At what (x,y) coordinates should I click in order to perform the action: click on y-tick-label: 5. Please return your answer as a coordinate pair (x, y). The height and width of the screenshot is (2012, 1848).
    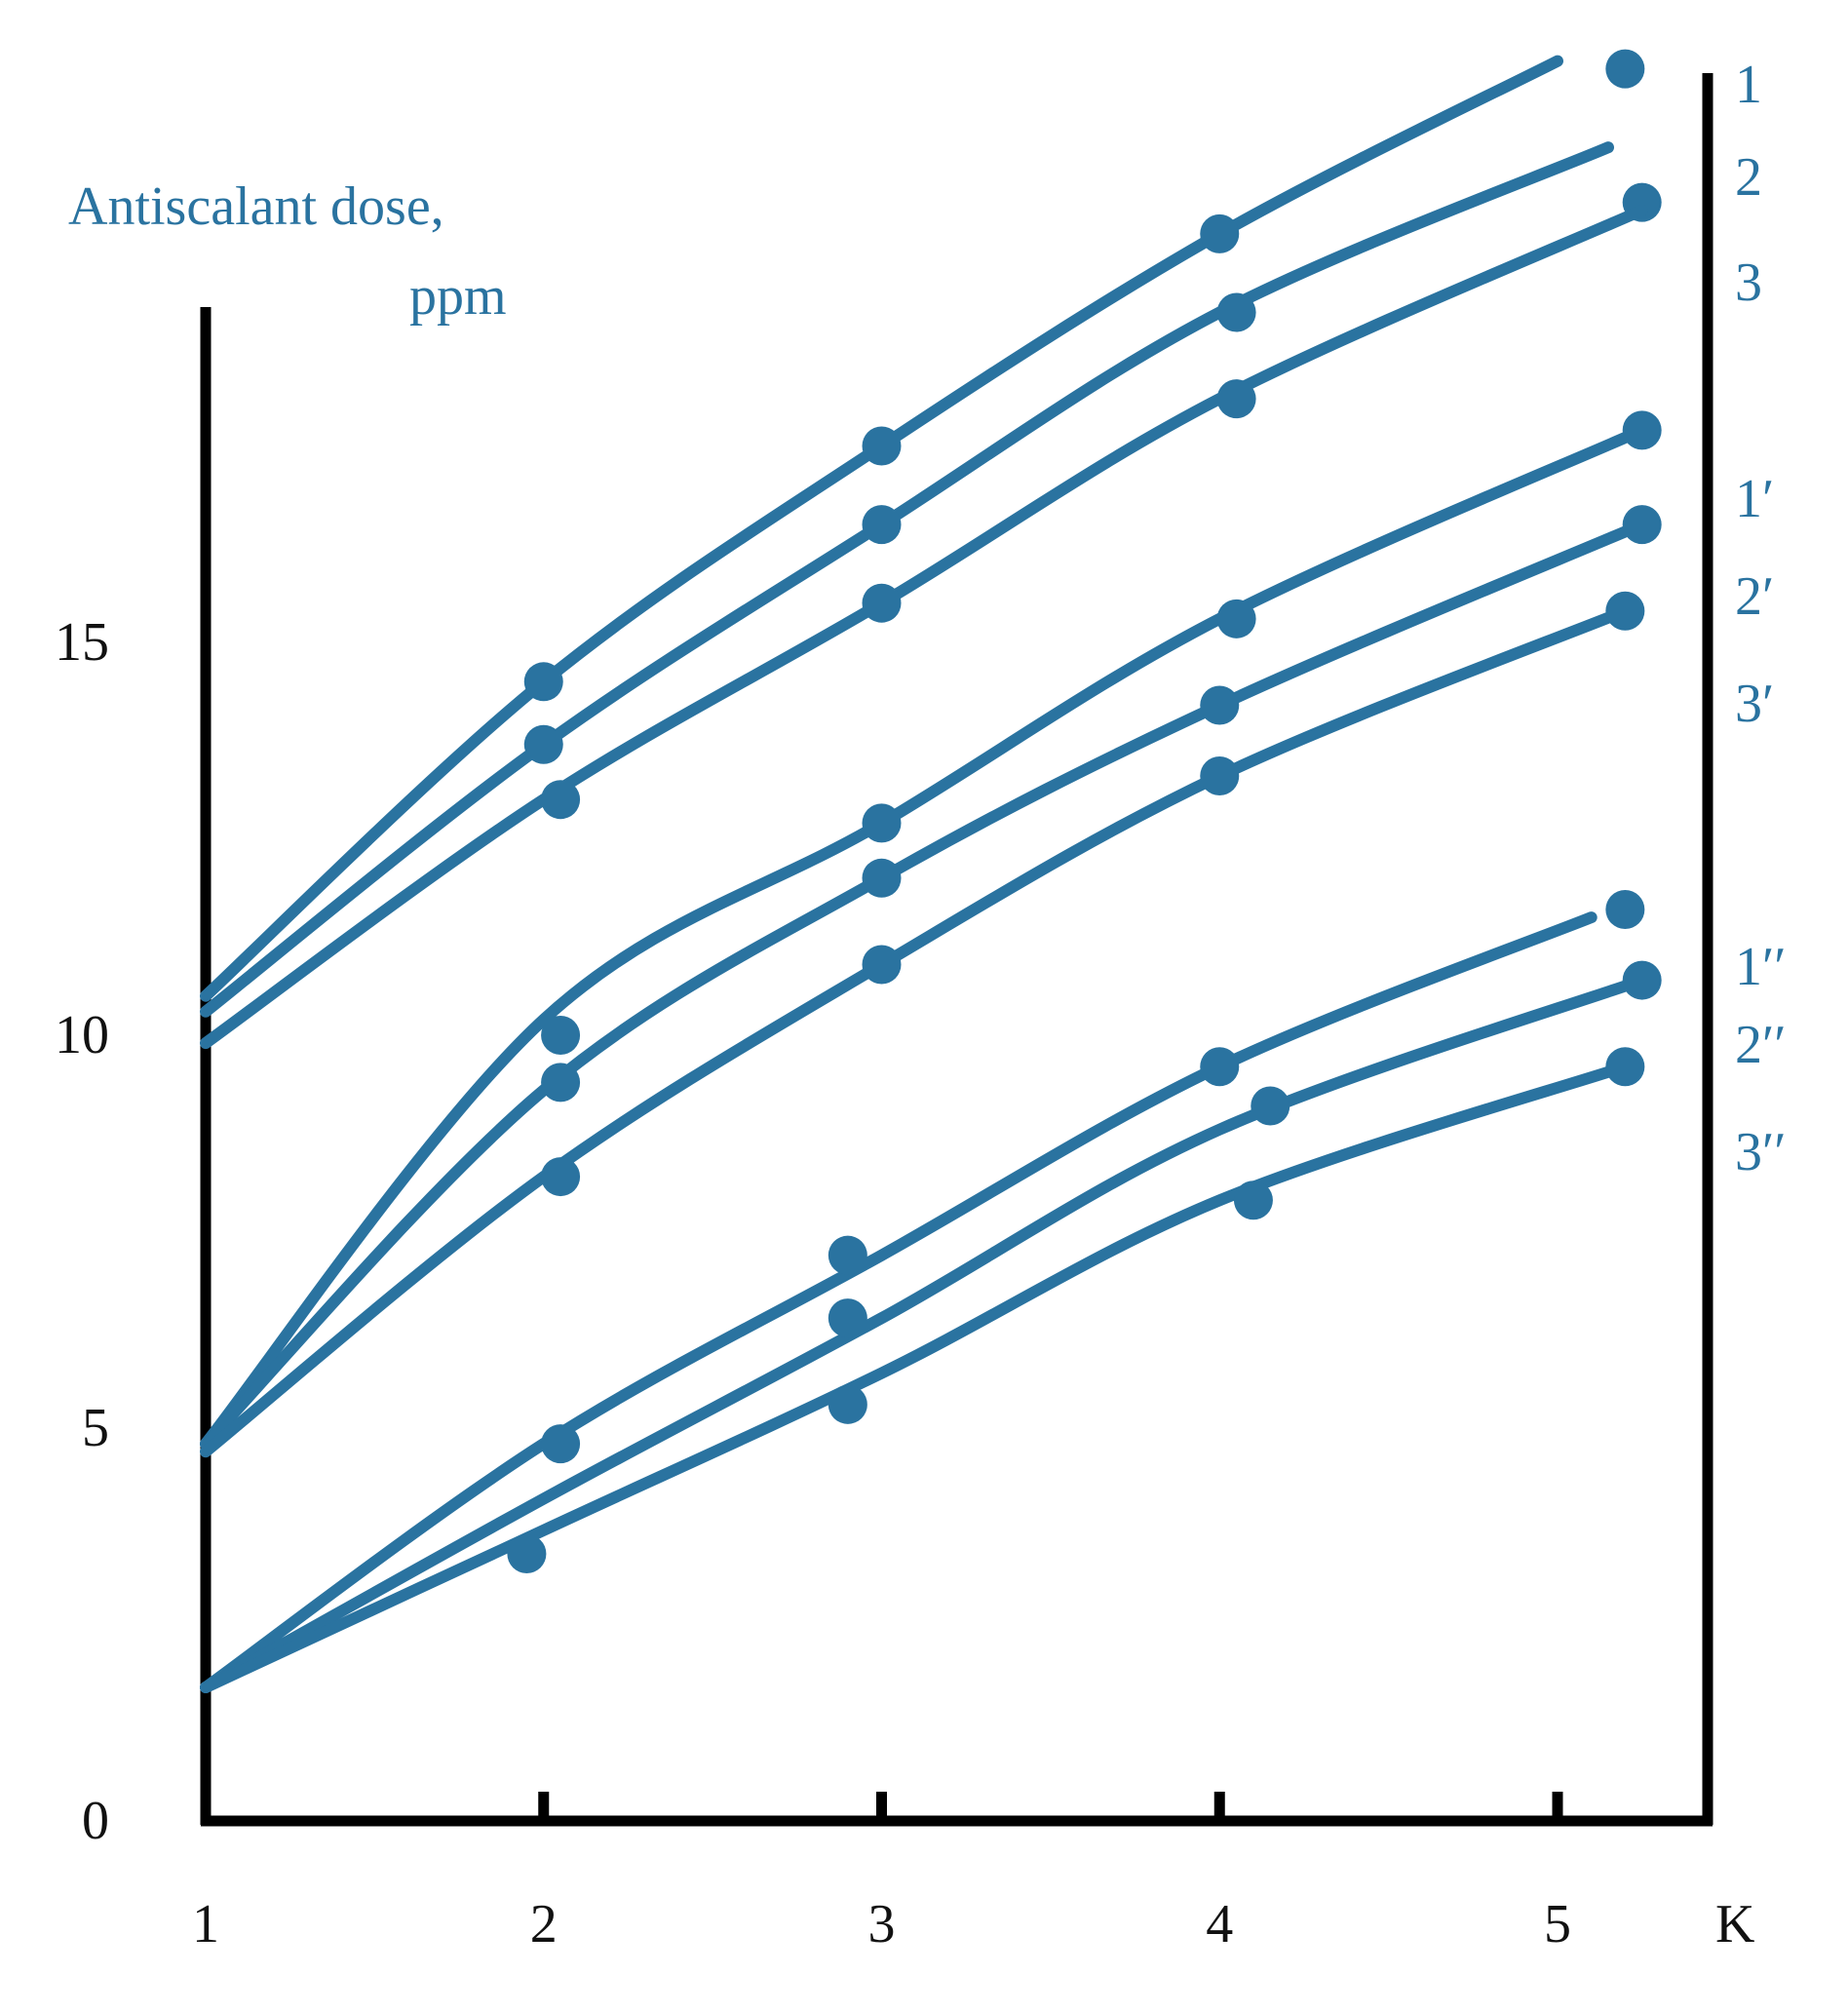
    Looking at the image, I should click on (95, 1428).